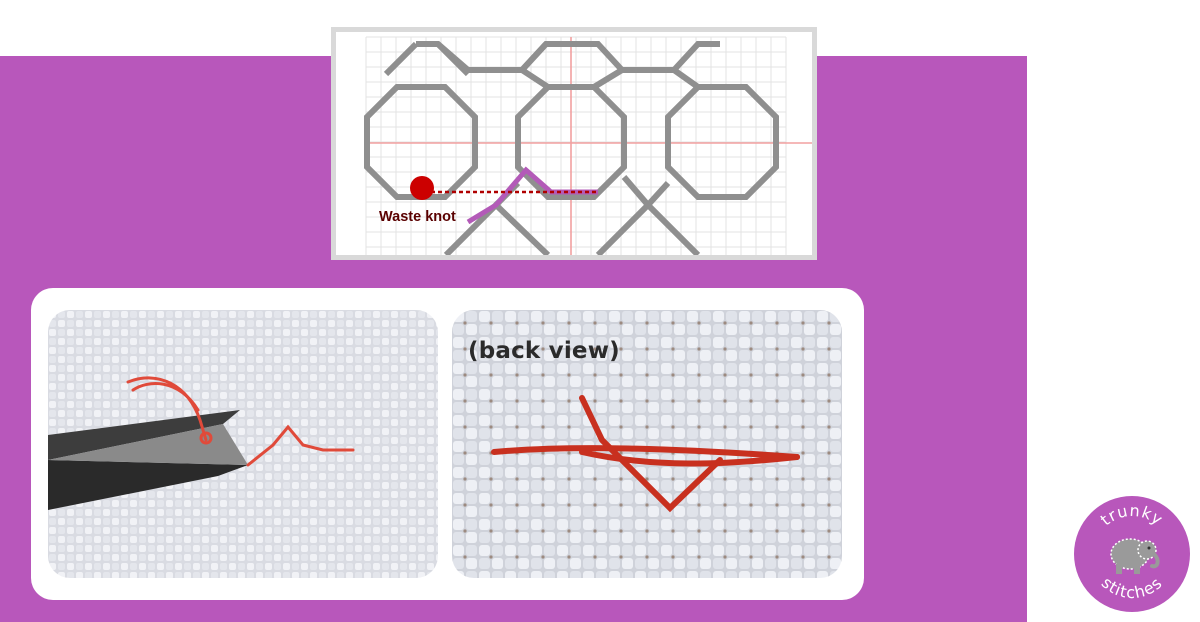 This screenshot has width=1200, height=622. Describe the element at coordinates (1135, 556) in the screenshot. I see `elephant-icon` at that location.